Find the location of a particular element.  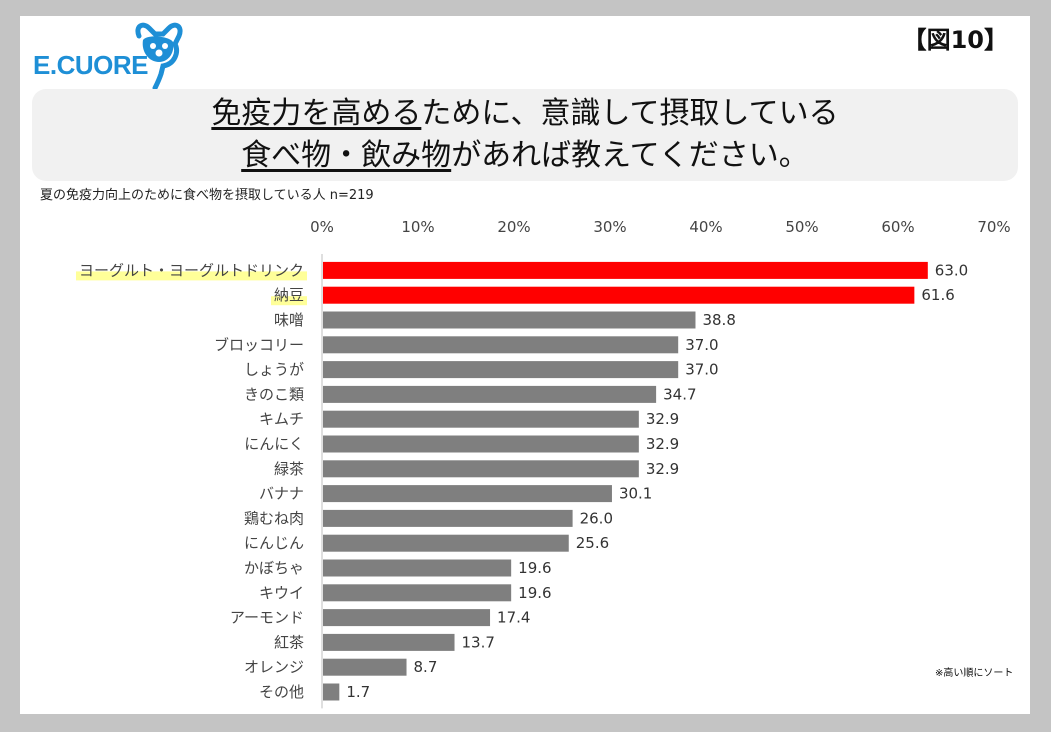

category-label: その他 is located at coordinates (281, 692).